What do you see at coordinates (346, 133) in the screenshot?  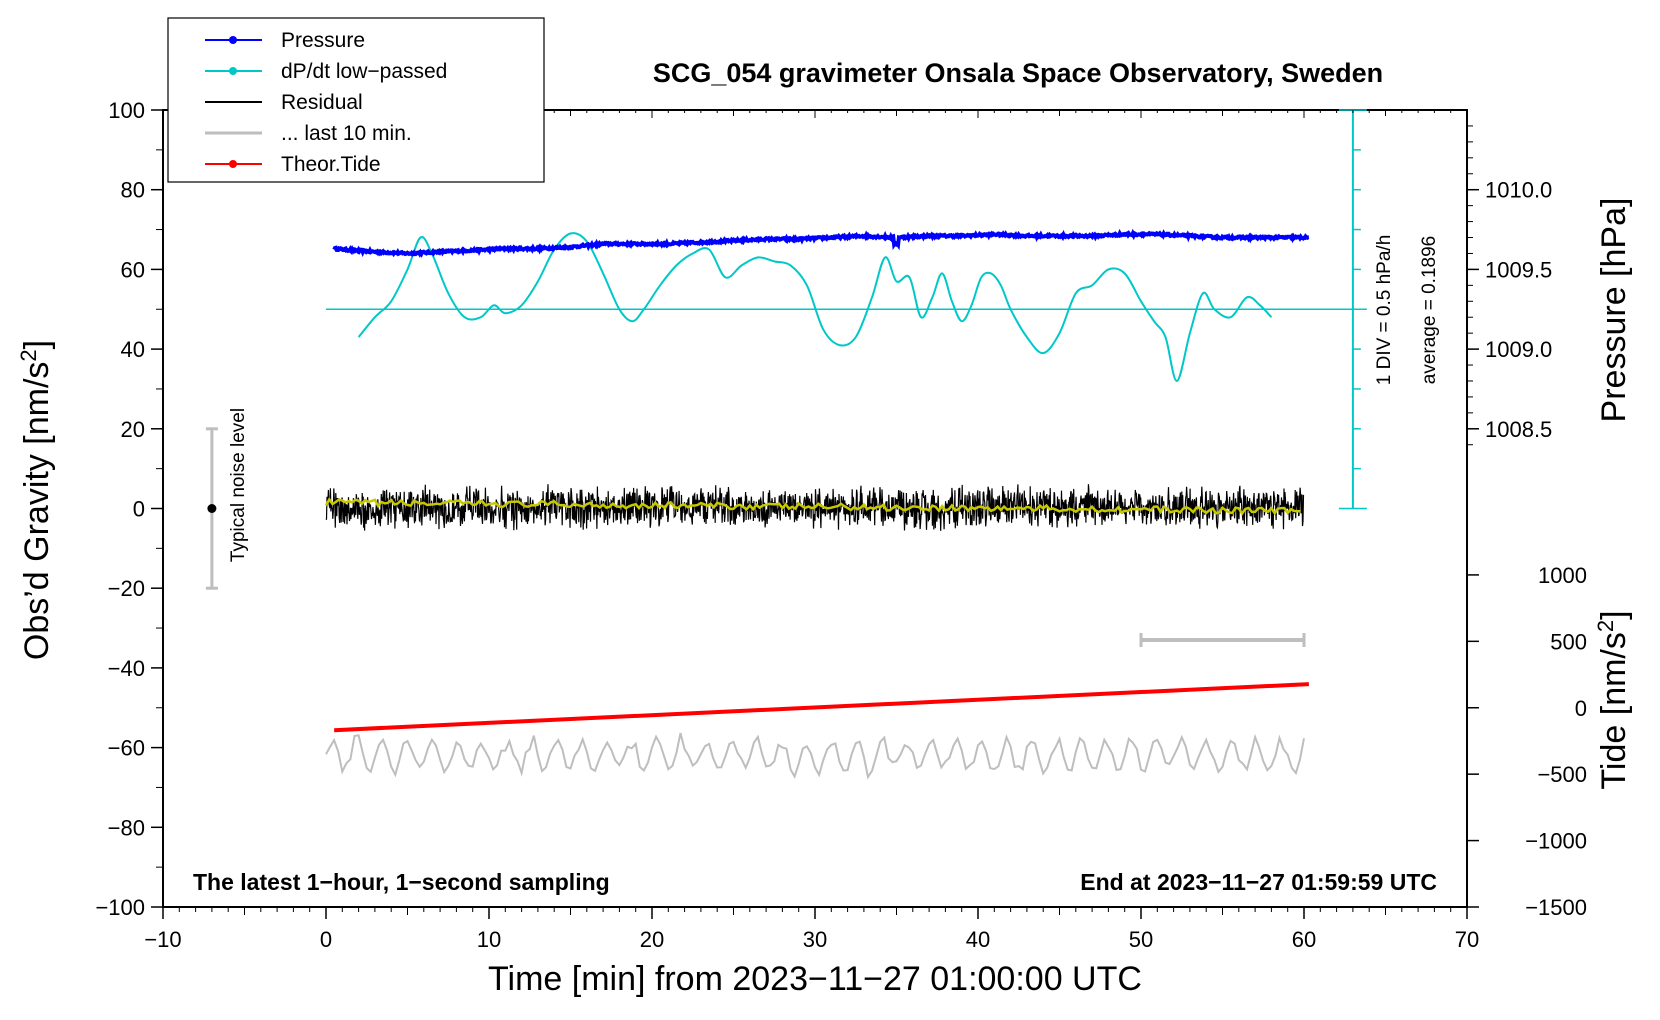 I see `legend-label: ... last 10 min.` at bounding box center [346, 133].